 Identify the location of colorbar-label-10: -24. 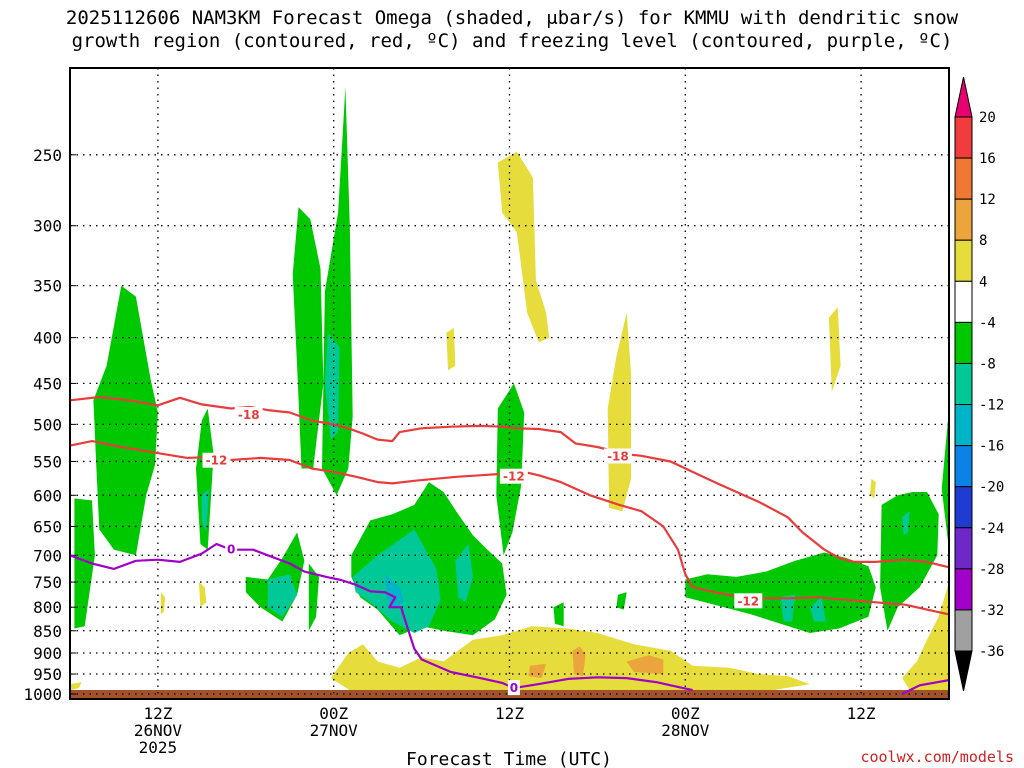
(991, 529).